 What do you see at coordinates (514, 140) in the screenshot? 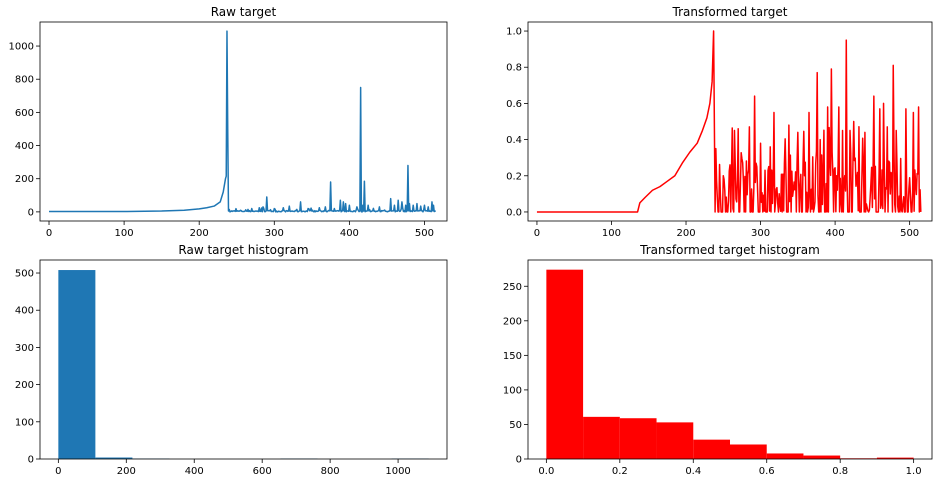
I see `y-tick-label: 0.4` at bounding box center [514, 140].